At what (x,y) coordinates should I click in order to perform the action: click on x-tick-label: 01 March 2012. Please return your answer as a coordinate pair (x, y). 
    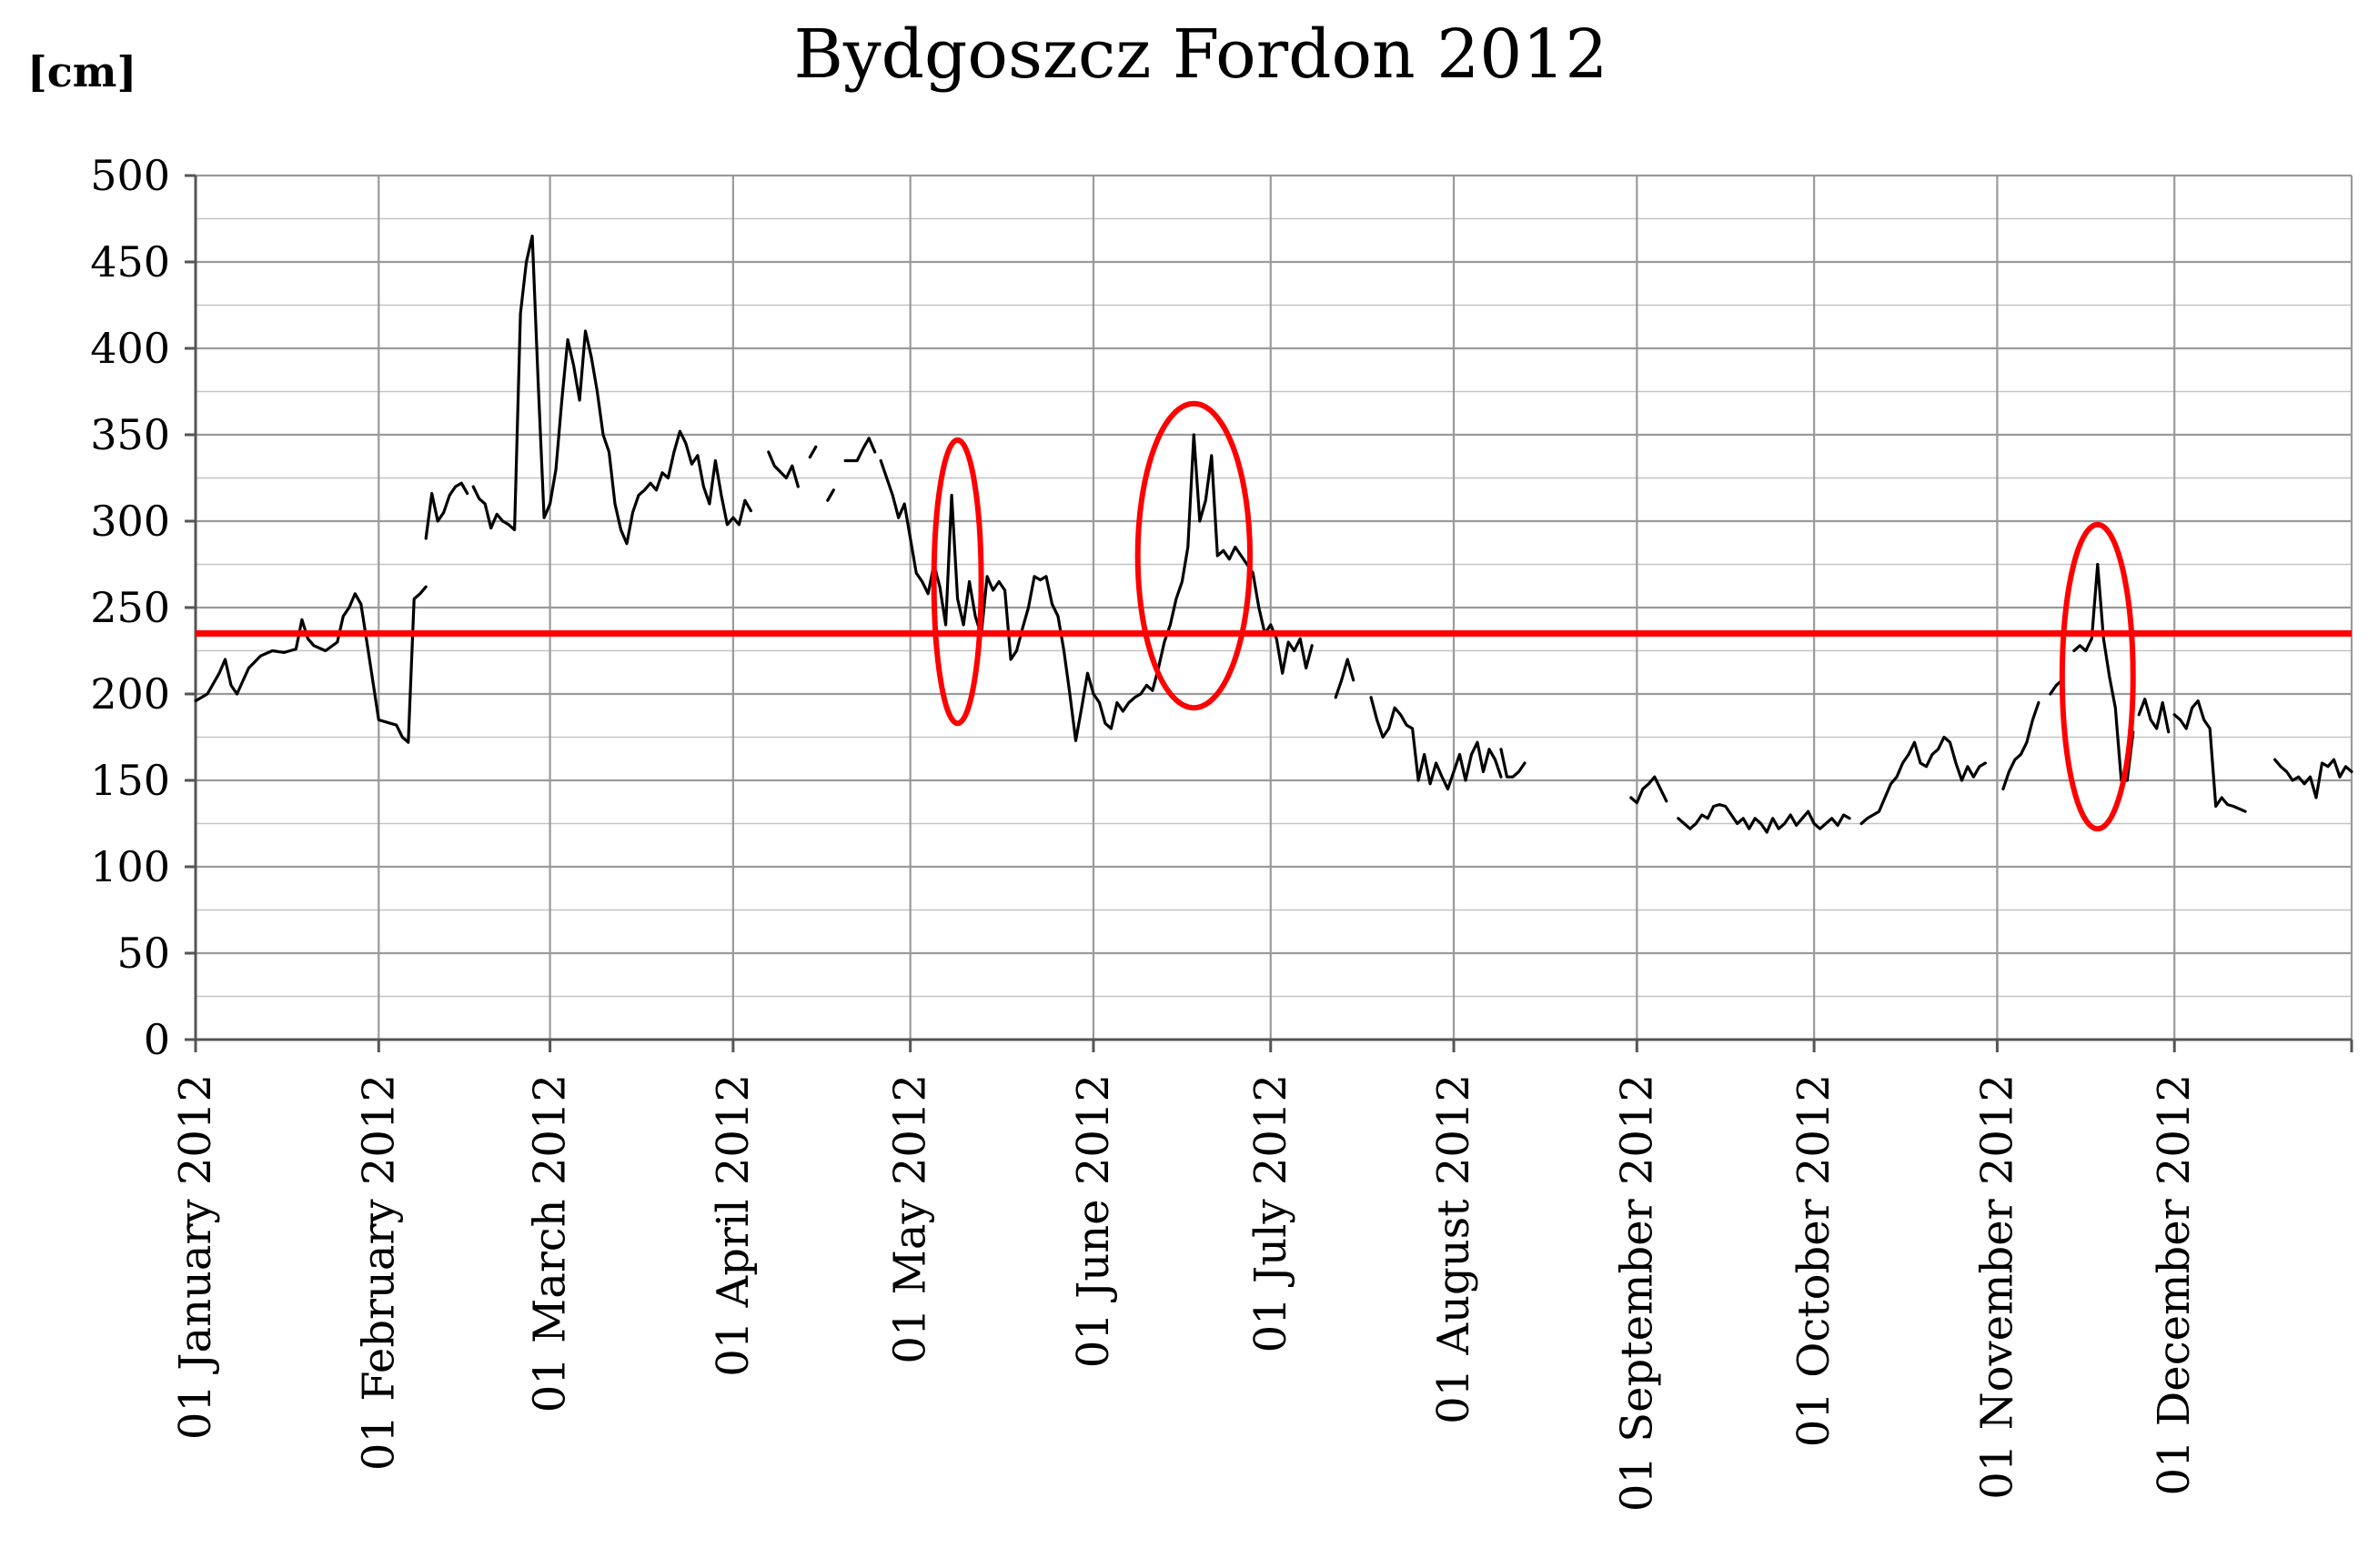
    Looking at the image, I should click on (550, 1243).